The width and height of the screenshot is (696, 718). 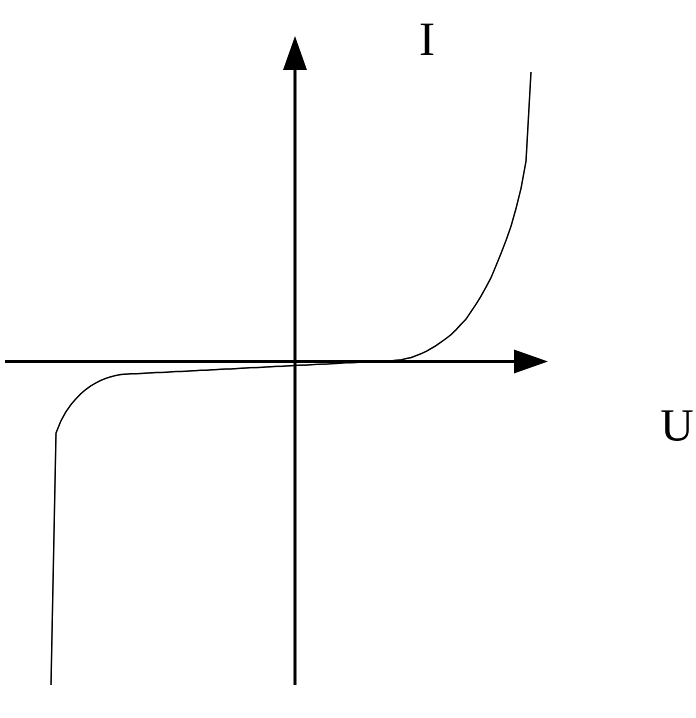 I want to click on x-axis-title: U, so click(x=677, y=425).